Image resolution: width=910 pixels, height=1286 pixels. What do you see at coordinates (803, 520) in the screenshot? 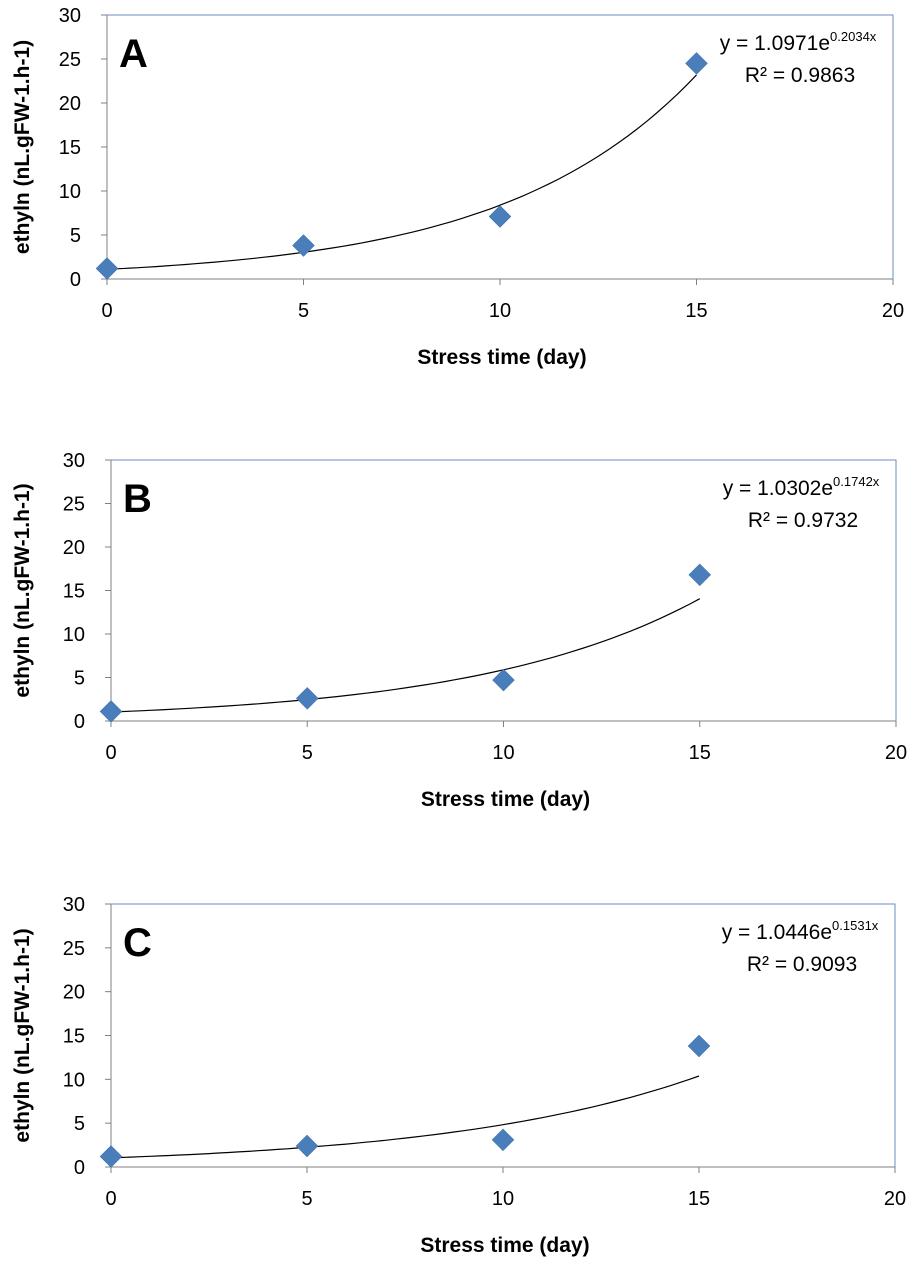
I see `r-squared-label: R² = 0.9732` at bounding box center [803, 520].